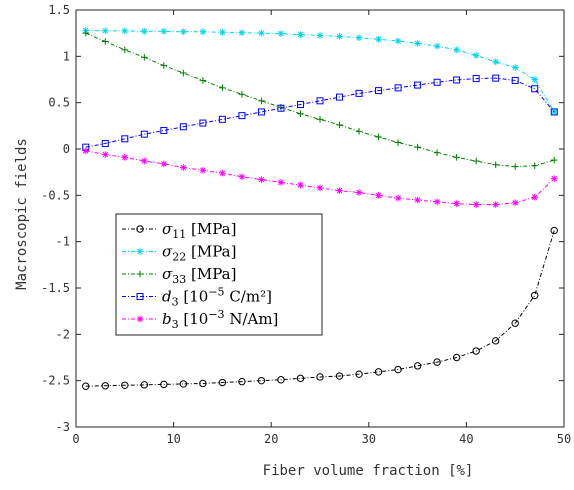 This screenshot has width=574, height=490. Describe the element at coordinates (368, 471) in the screenshot. I see `x-axis-label: Fiber volume fraction [%]` at that location.